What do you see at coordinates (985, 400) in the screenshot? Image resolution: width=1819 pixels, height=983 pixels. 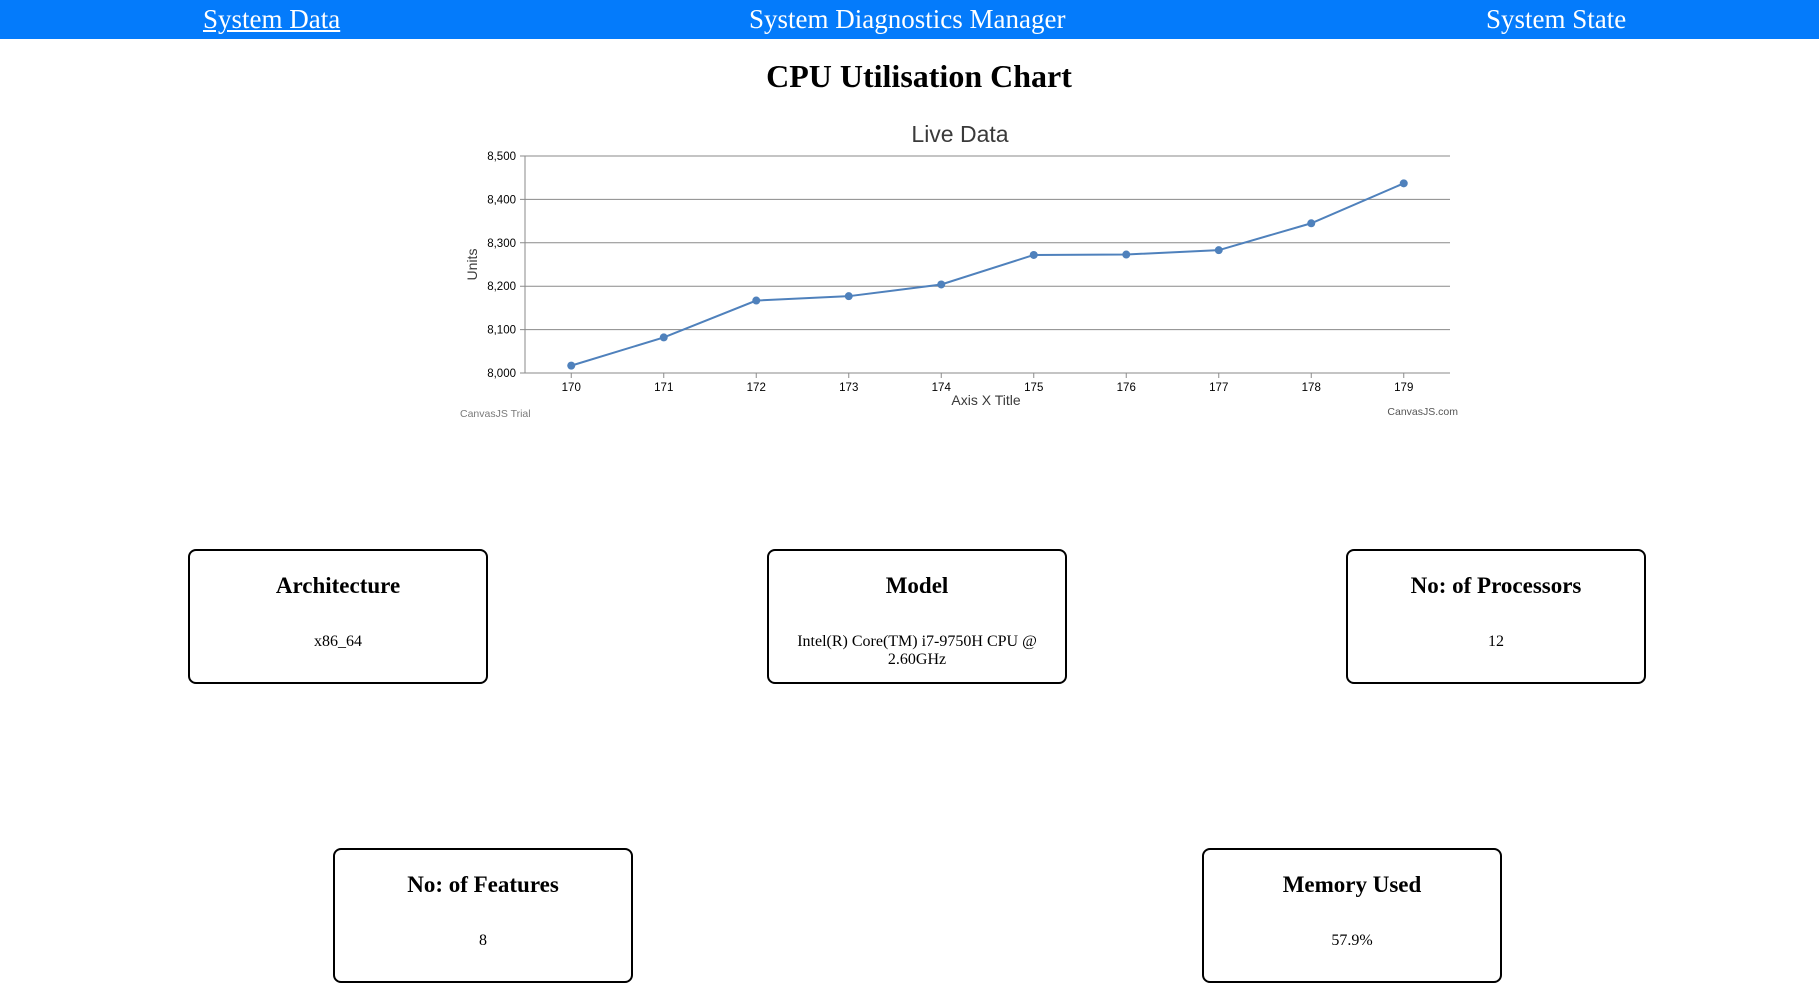 I see `x-axis-title: Axis X Title` at bounding box center [985, 400].